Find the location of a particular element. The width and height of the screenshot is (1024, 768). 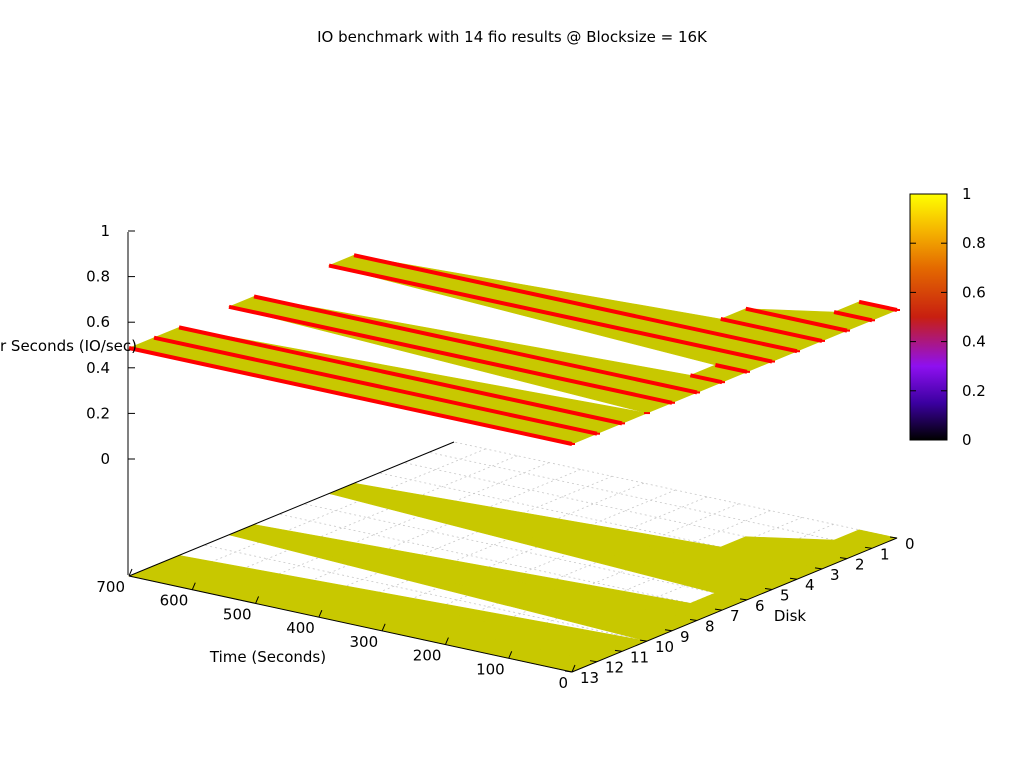

z-tick-label: 0.6 is located at coordinates (98, 322).